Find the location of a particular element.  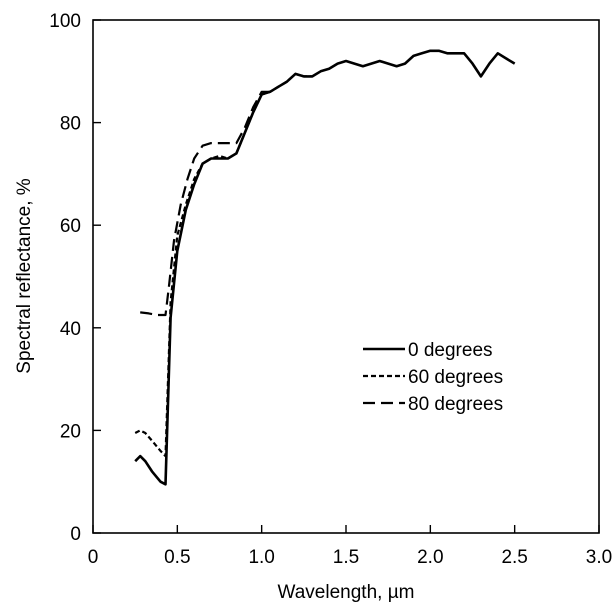

x-tick-label: 2.5 is located at coordinates (514, 557).